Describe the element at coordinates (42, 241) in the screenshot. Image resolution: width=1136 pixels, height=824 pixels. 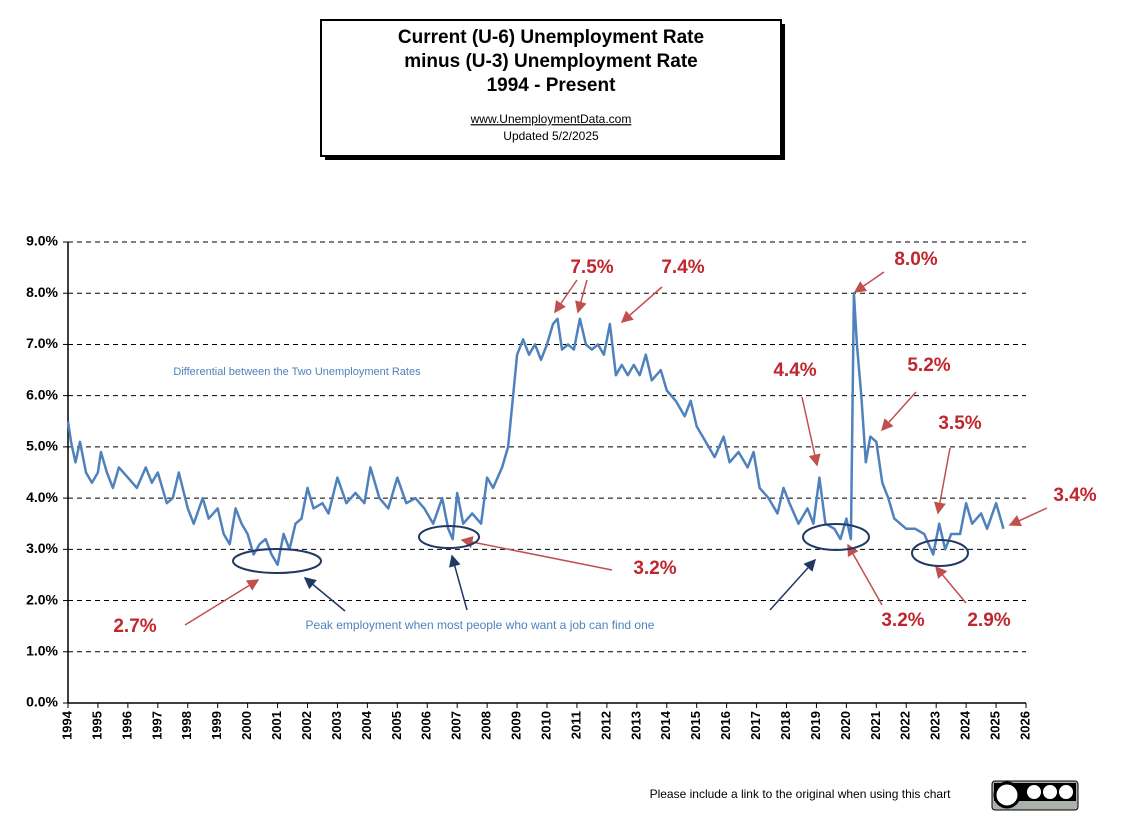
I see `y-tick-label: 9.0%` at that location.